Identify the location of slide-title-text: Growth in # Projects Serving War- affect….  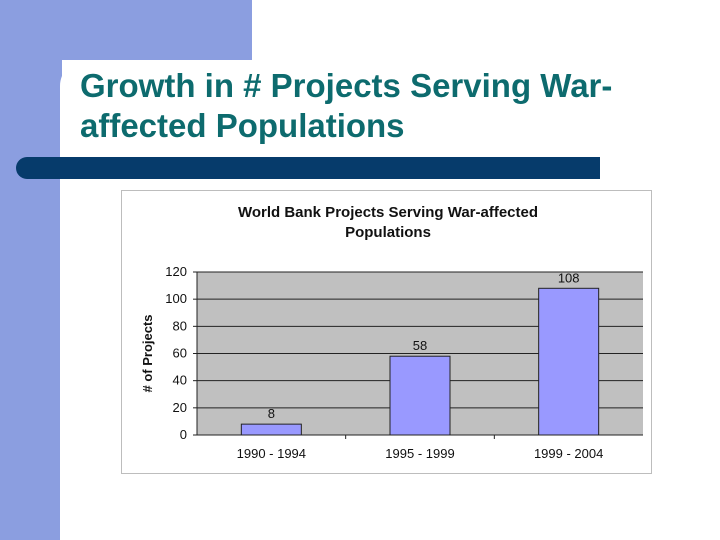
(346, 105).